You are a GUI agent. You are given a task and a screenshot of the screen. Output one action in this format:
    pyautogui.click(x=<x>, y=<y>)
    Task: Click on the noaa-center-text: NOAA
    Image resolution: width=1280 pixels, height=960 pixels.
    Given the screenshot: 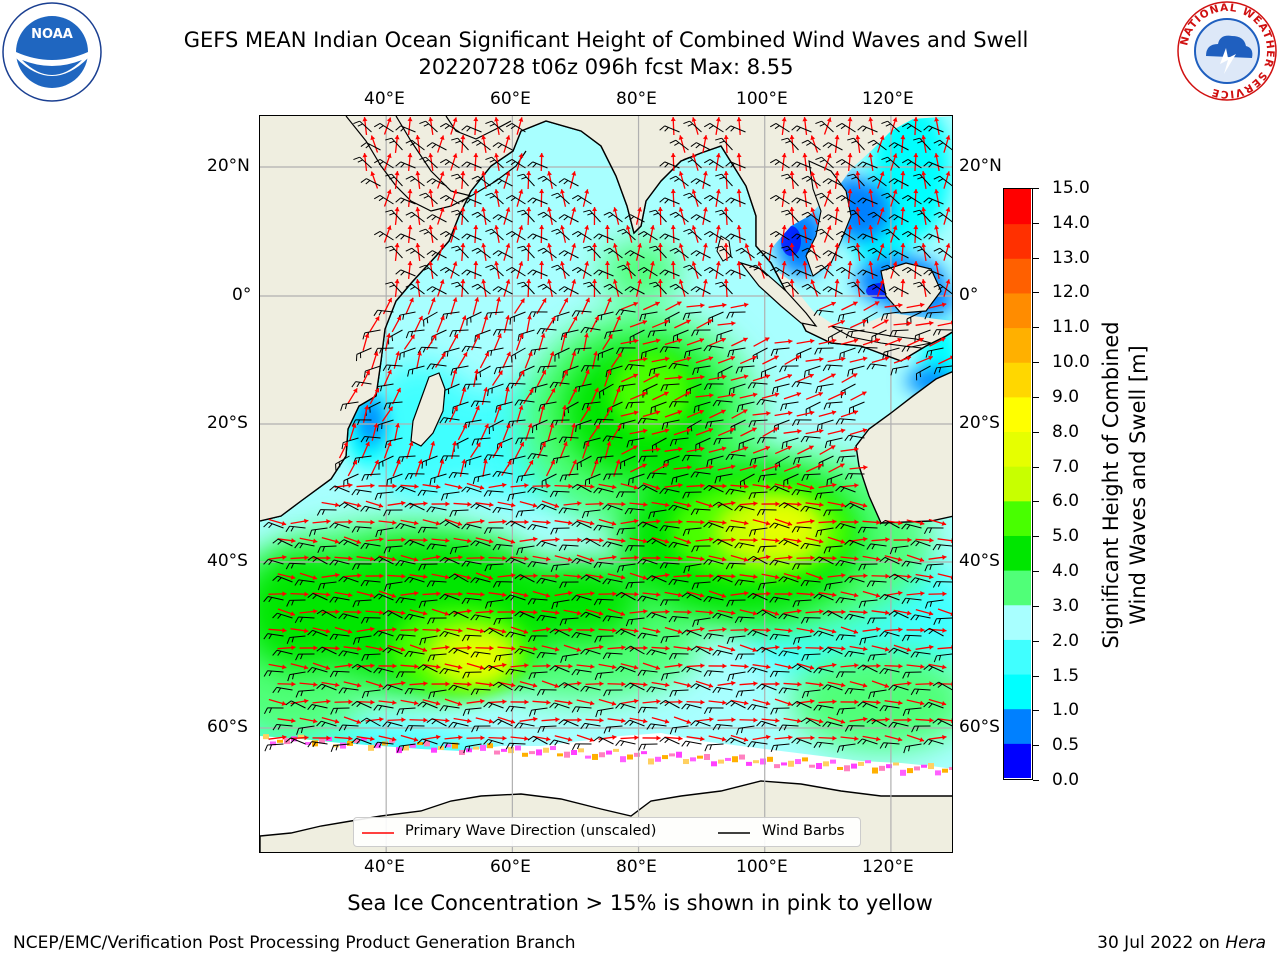 What is the action you would take?
    pyautogui.click(x=52, y=34)
    